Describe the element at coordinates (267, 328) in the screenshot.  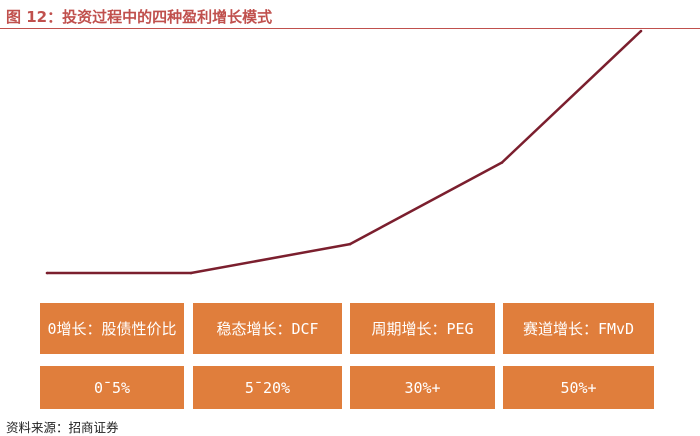
I see `mode-cell-steady-growth: 稳态增长：DCF` at that location.